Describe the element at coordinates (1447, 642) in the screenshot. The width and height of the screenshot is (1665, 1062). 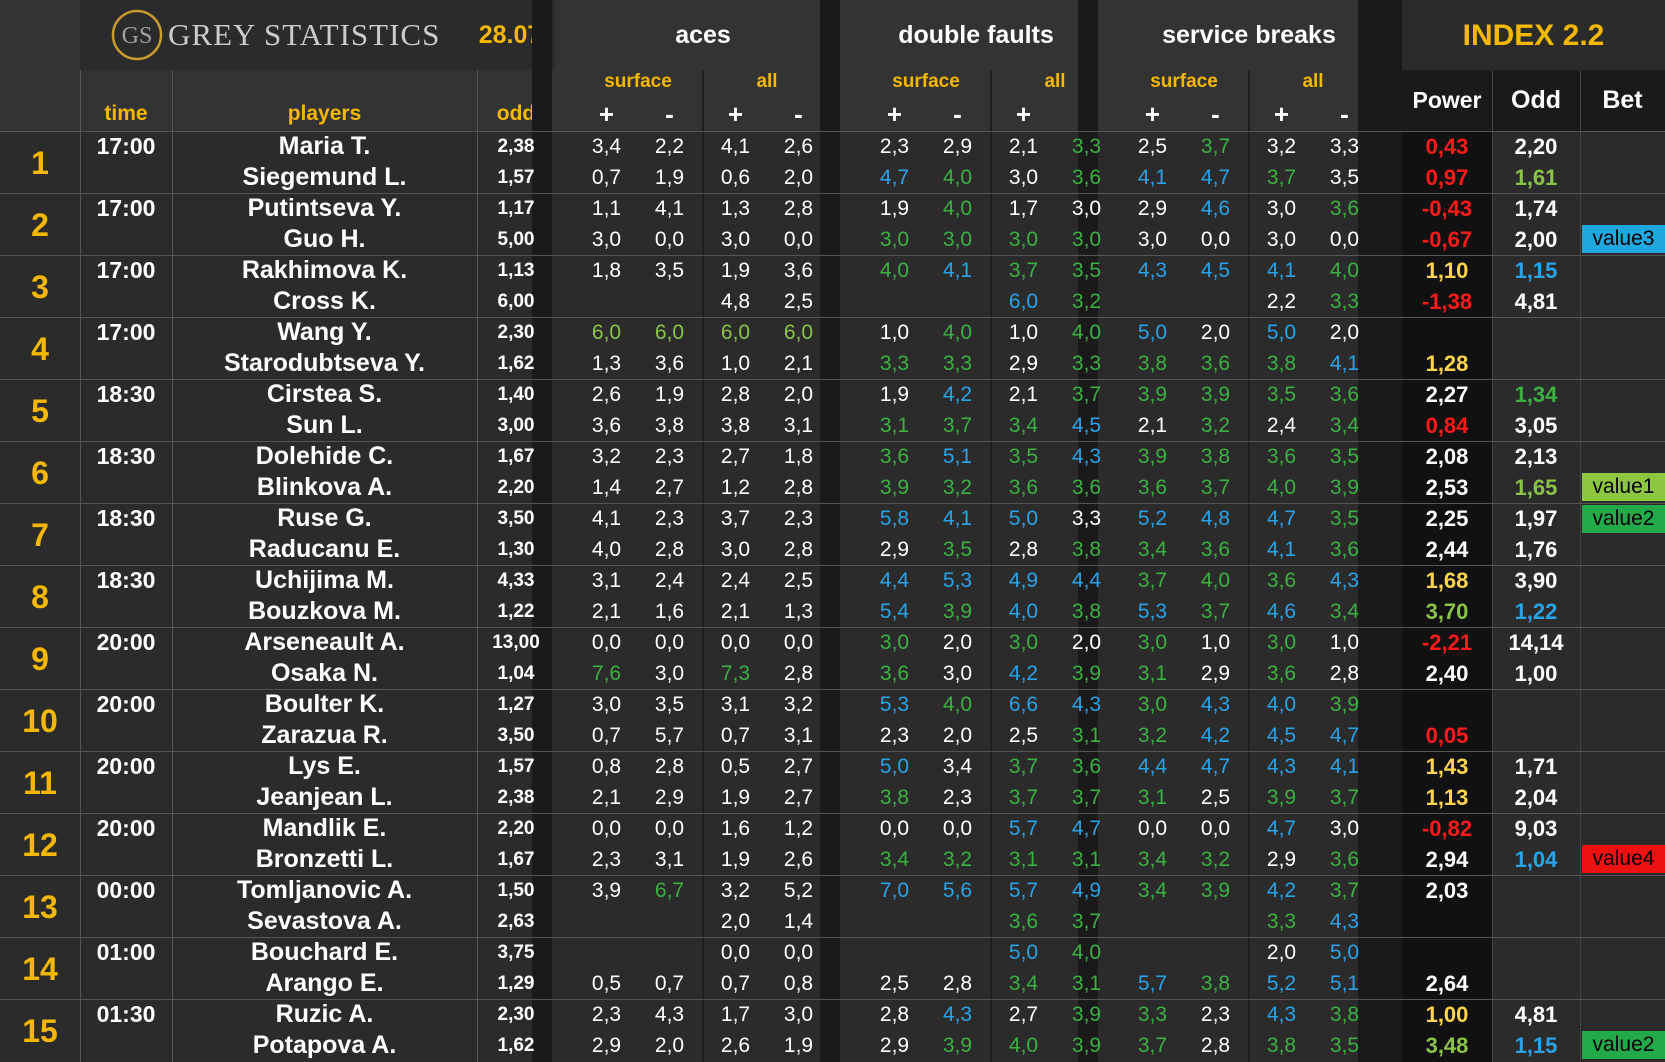
I see `power-value-1: -2,21` at that location.